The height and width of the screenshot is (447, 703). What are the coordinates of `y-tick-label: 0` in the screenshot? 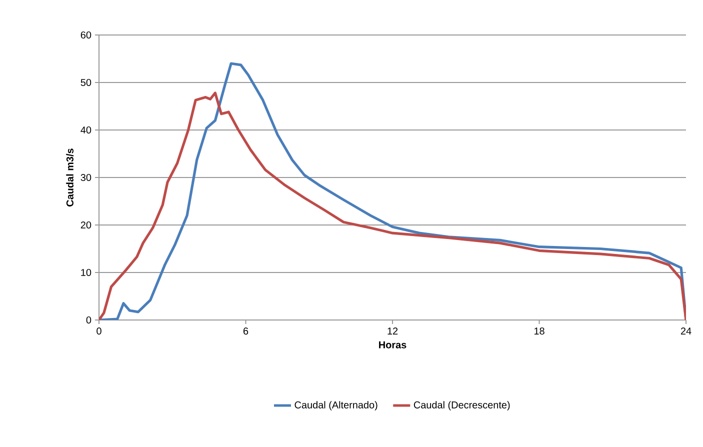 It's located at (89, 320).